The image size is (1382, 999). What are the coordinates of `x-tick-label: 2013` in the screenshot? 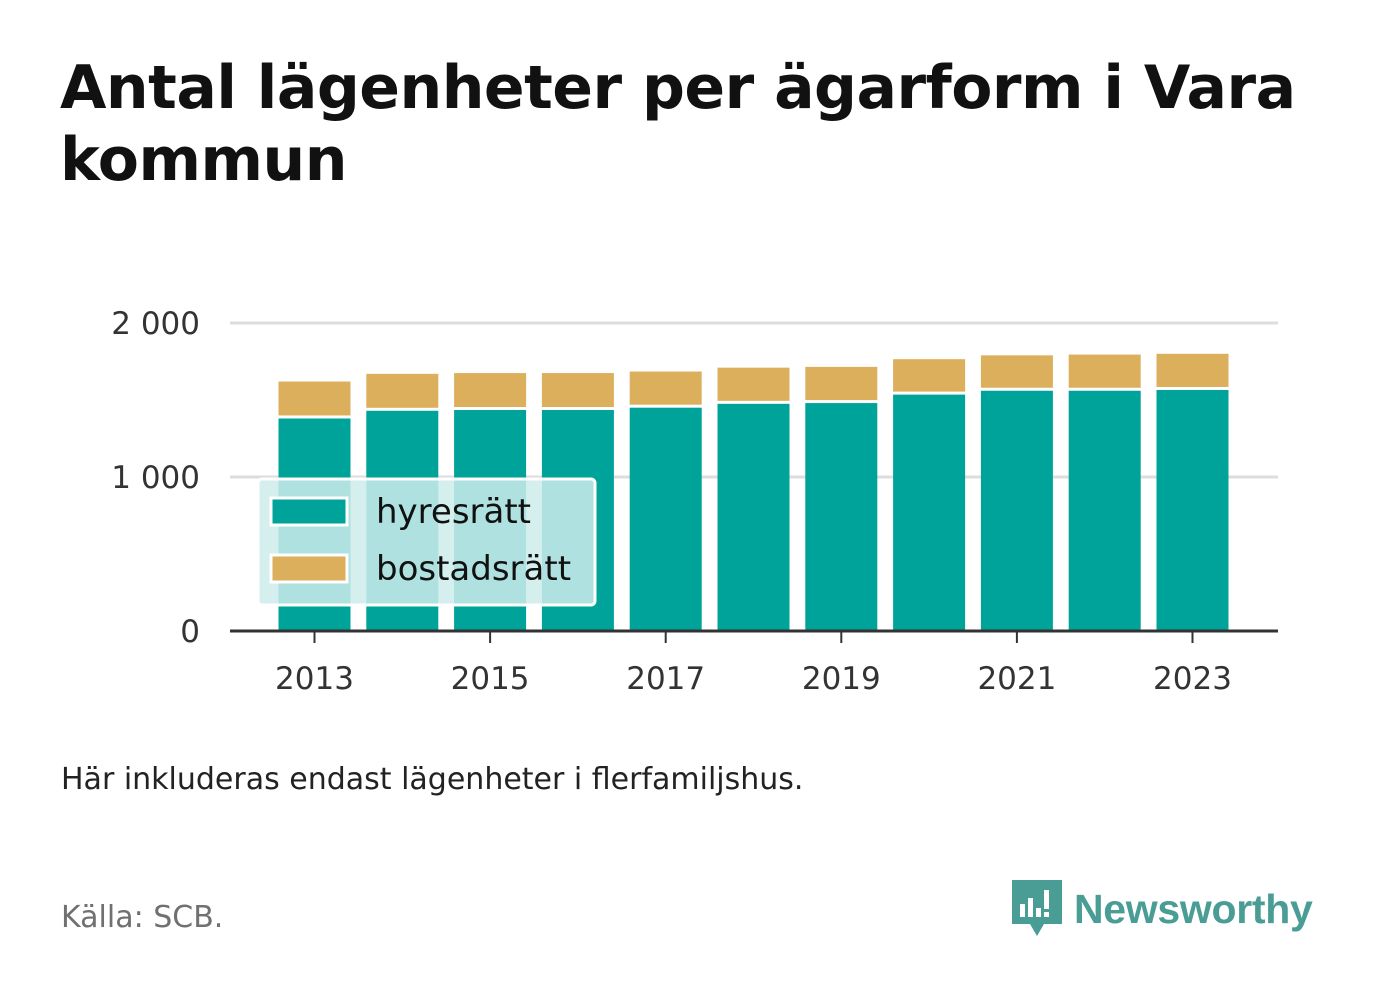 It's located at (314, 679).